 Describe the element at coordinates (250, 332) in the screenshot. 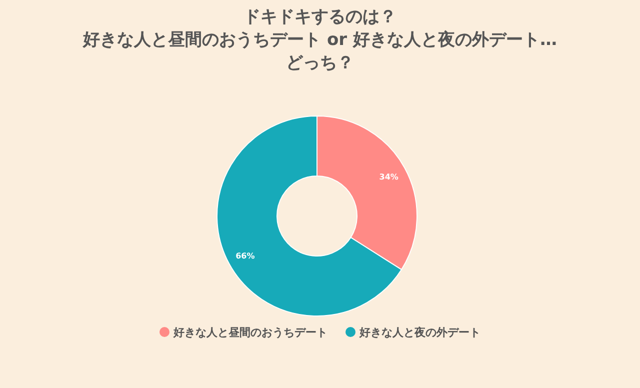

I see `legend-label: 好きな人と昼間のおうちデート` at that location.